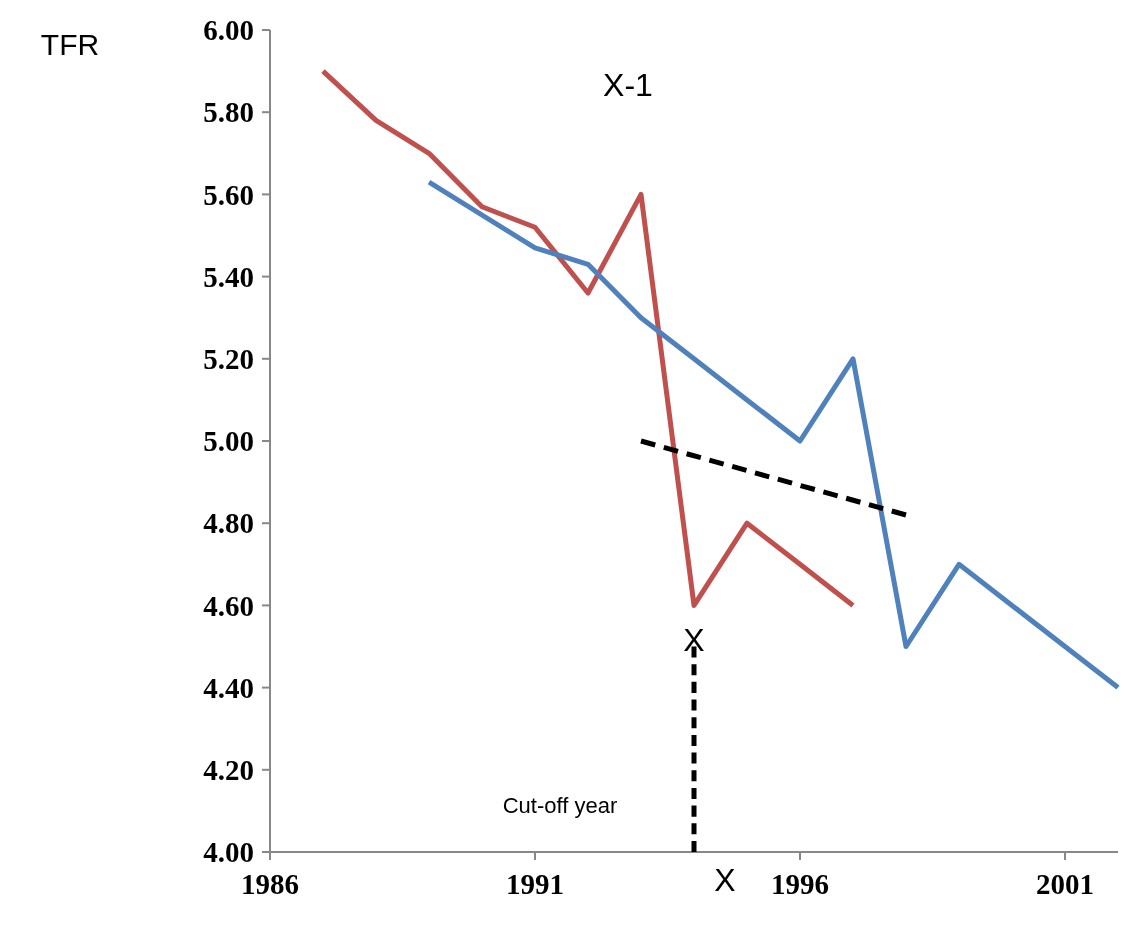 The height and width of the screenshot is (939, 1124). What do you see at coordinates (228, 852) in the screenshot?
I see `y-tick-label: 4.00` at bounding box center [228, 852].